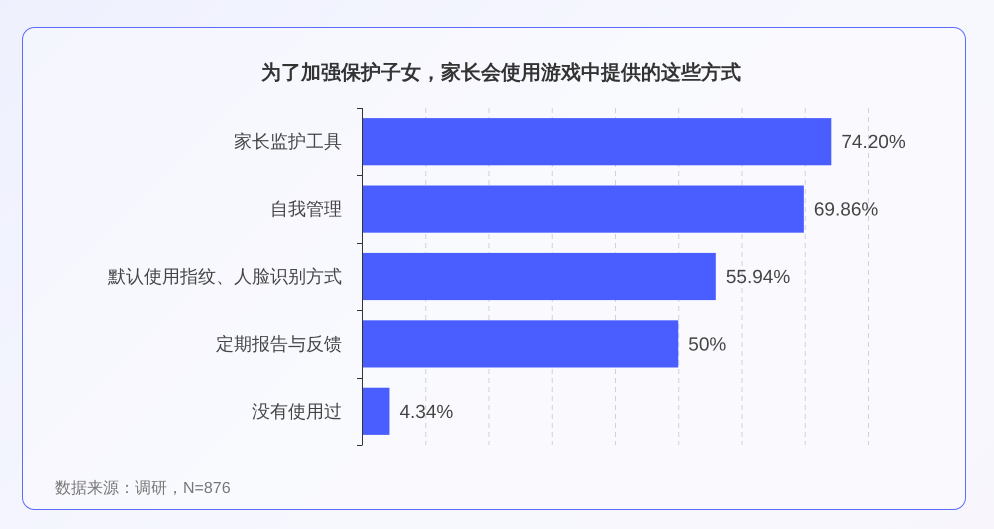 The height and width of the screenshot is (529, 994). What do you see at coordinates (501, 73) in the screenshot?
I see `title: 为了加强保护子女，家长会使用游戏中提供的这些方式` at bounding box center [501, 73].